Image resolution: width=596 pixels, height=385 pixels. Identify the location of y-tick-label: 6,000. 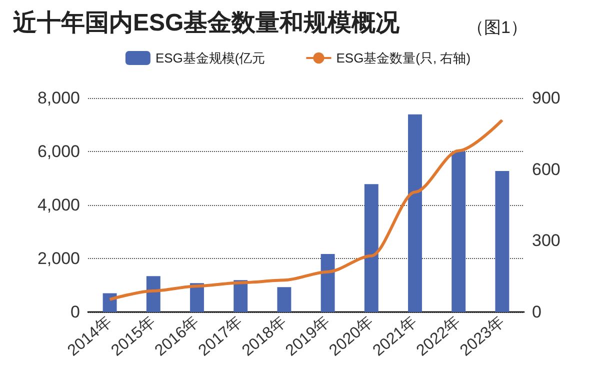
(58, 151).